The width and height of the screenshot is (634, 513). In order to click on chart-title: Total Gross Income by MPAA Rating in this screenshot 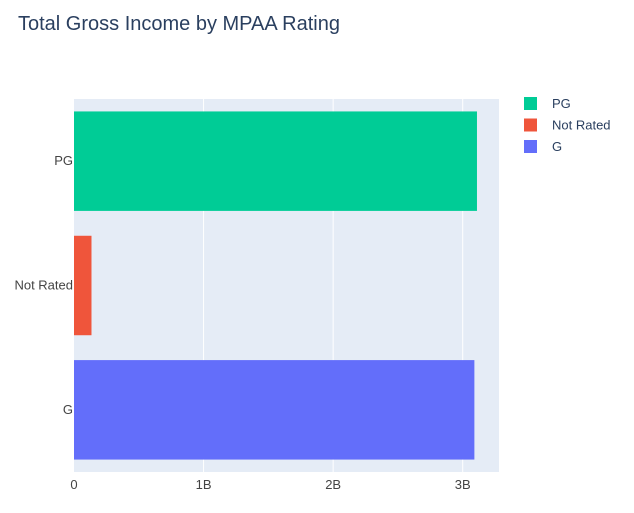, I will do `click(179, 24)`.